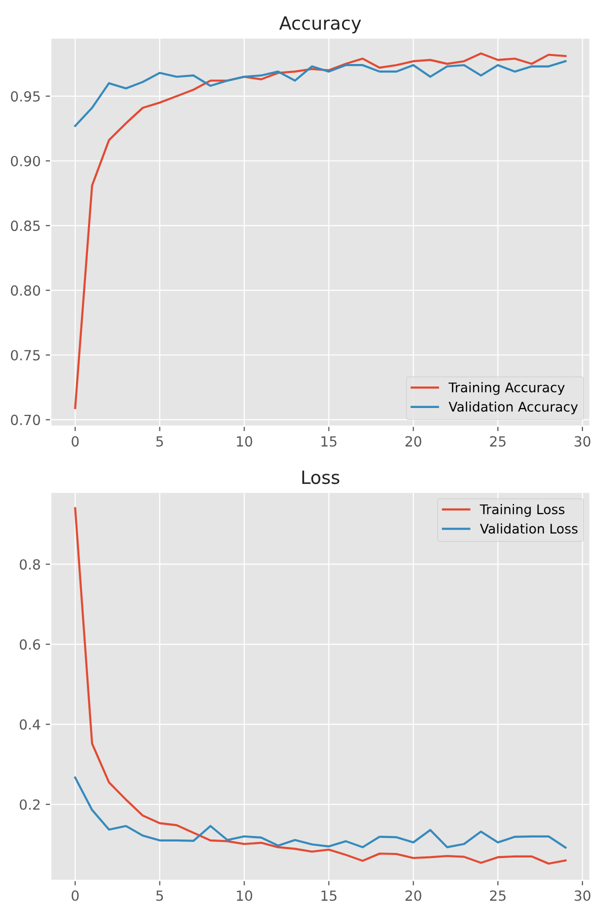 This screenshot has width=596, height=903. I want to click on y-tick-label: 0.2, so click(30, 804).